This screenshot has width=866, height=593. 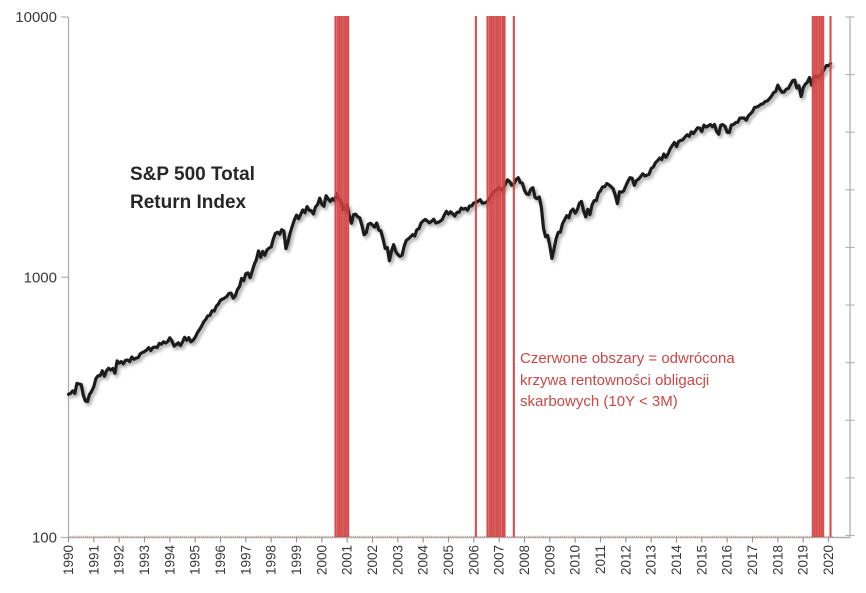 What do you see at coordinates (36, 17) in the screenshot?
I see `y-axis-label: 10000` at bounding box center [36, 17].